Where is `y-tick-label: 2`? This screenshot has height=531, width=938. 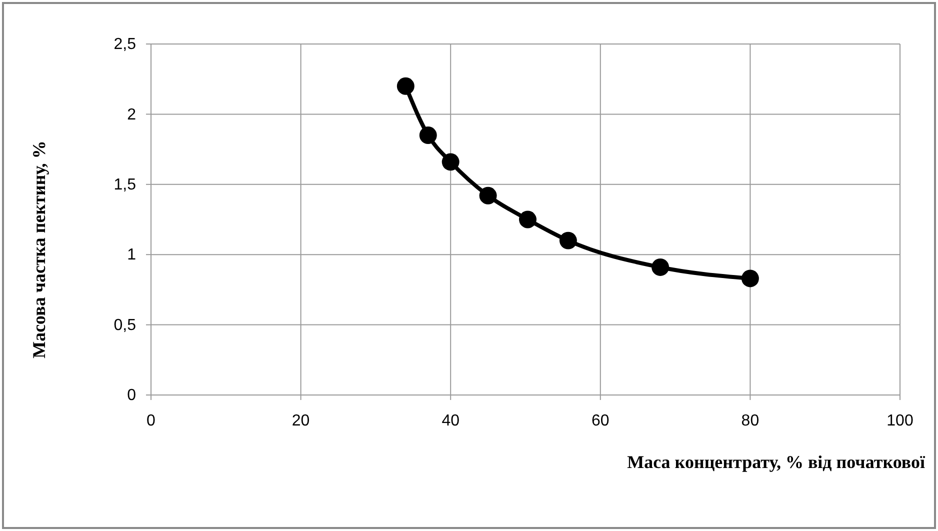
y-tick-label: 2 is located at coordinates (131, 115).